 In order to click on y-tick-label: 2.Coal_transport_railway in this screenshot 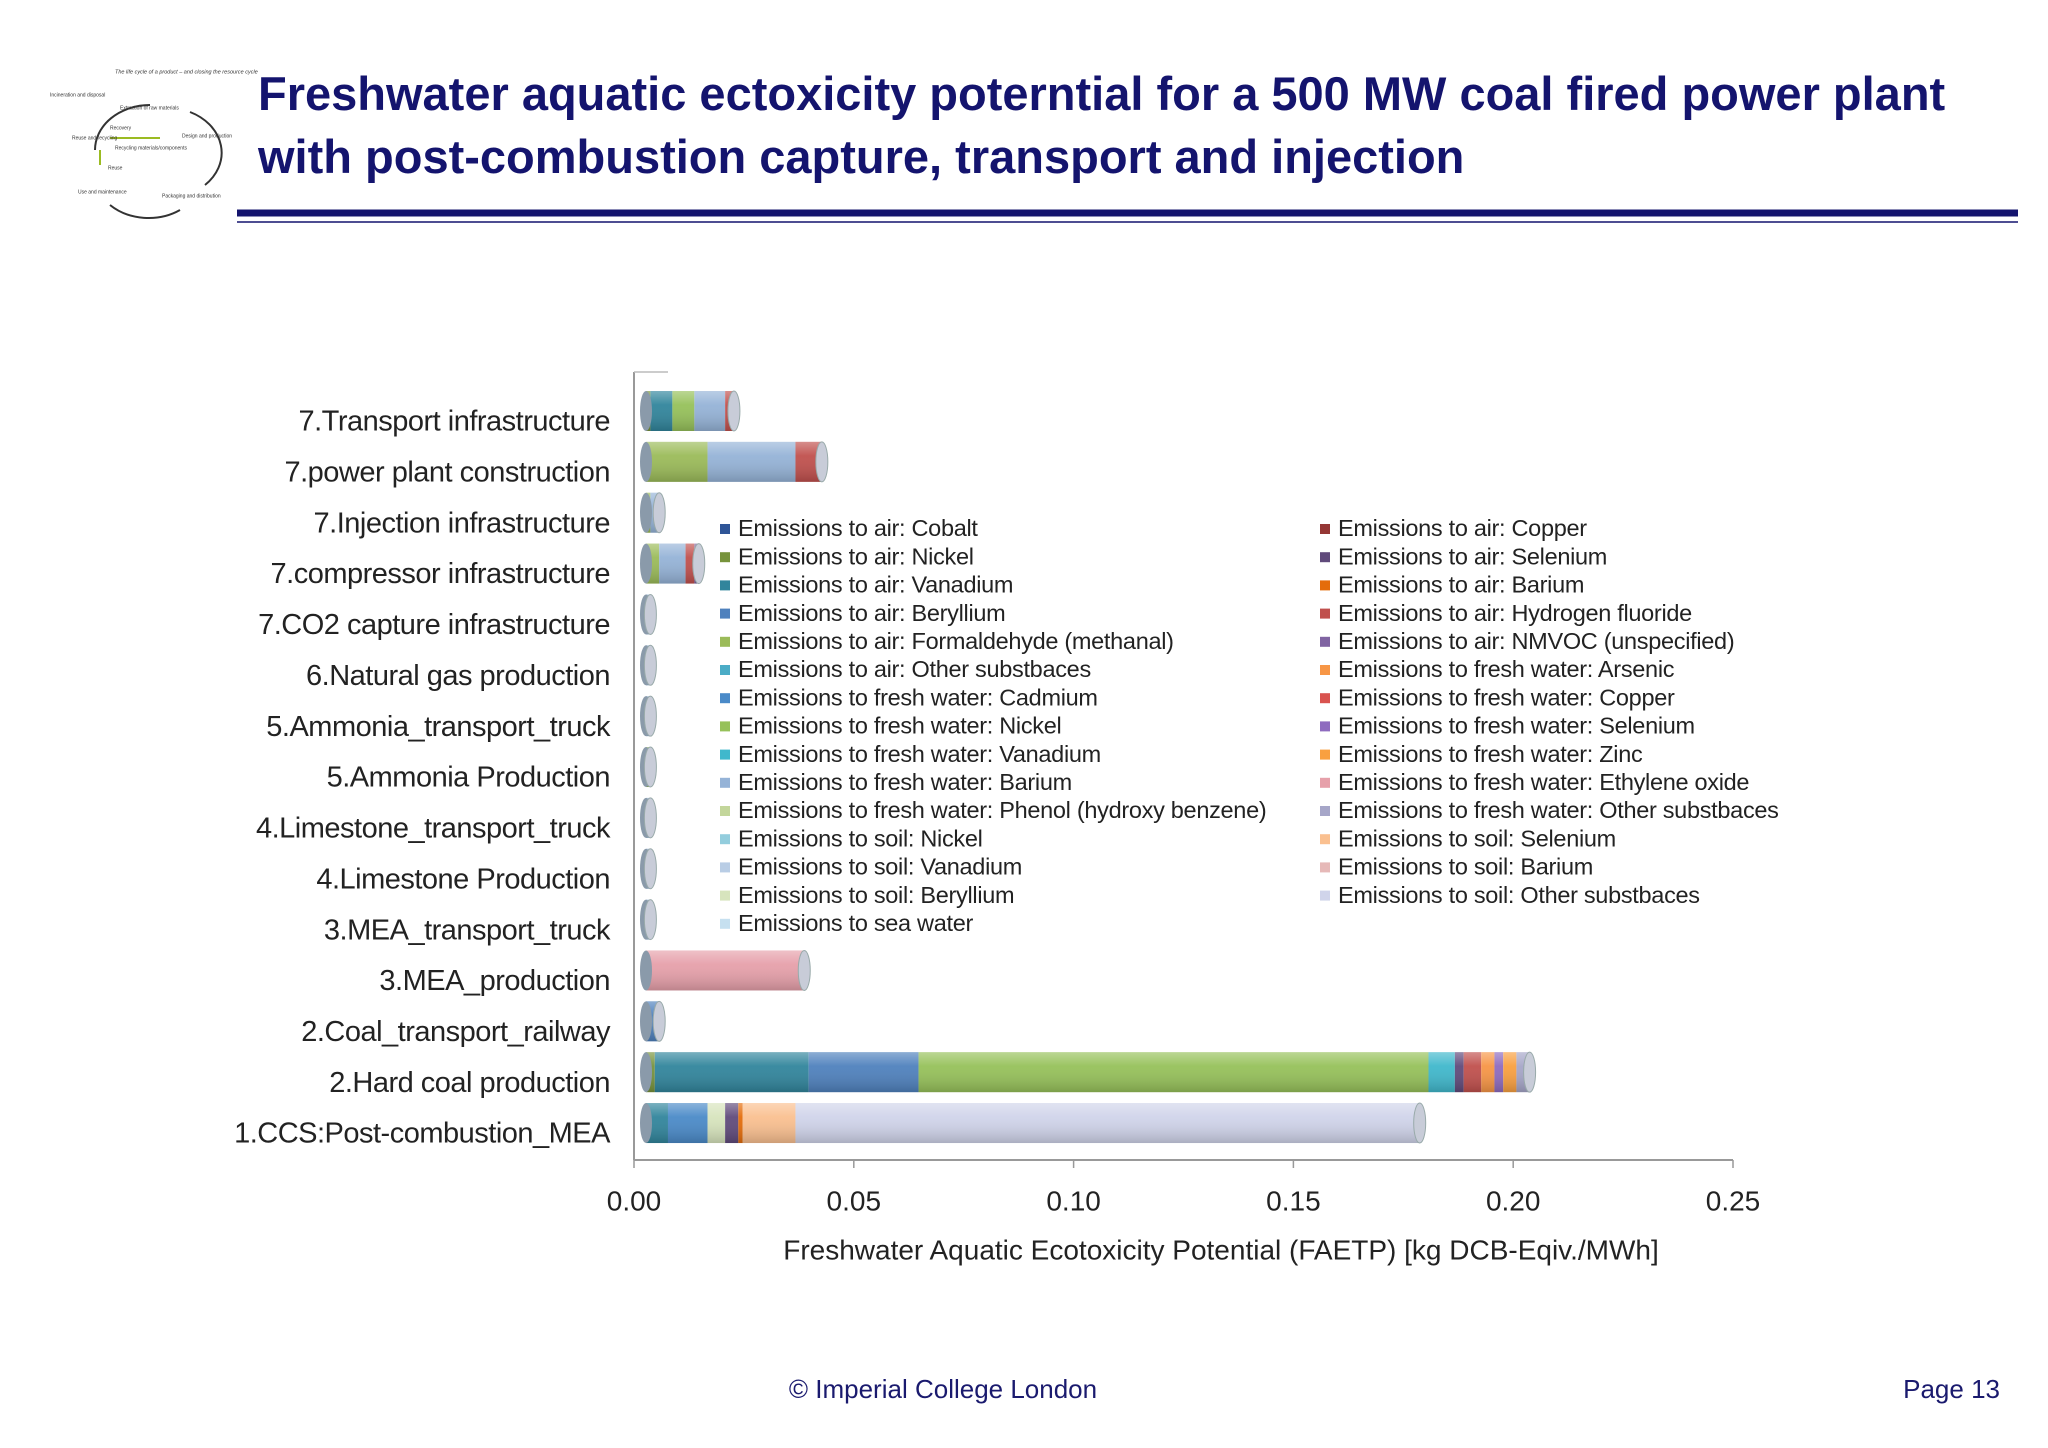, I will do `click(456, 1032)`.